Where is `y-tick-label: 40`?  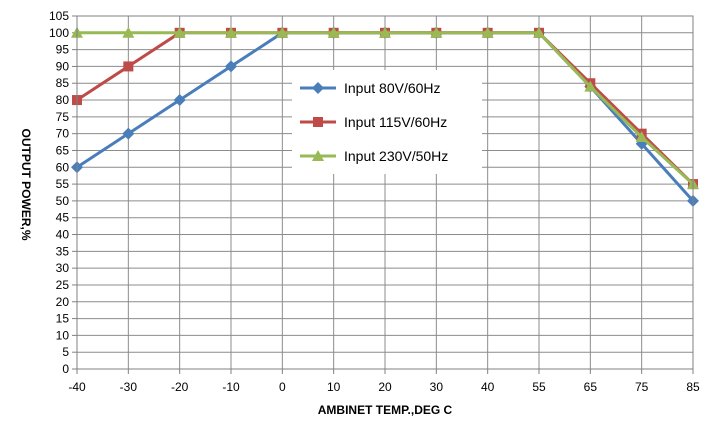 y-tick-label: 40 is located at coordinates (63, 235).